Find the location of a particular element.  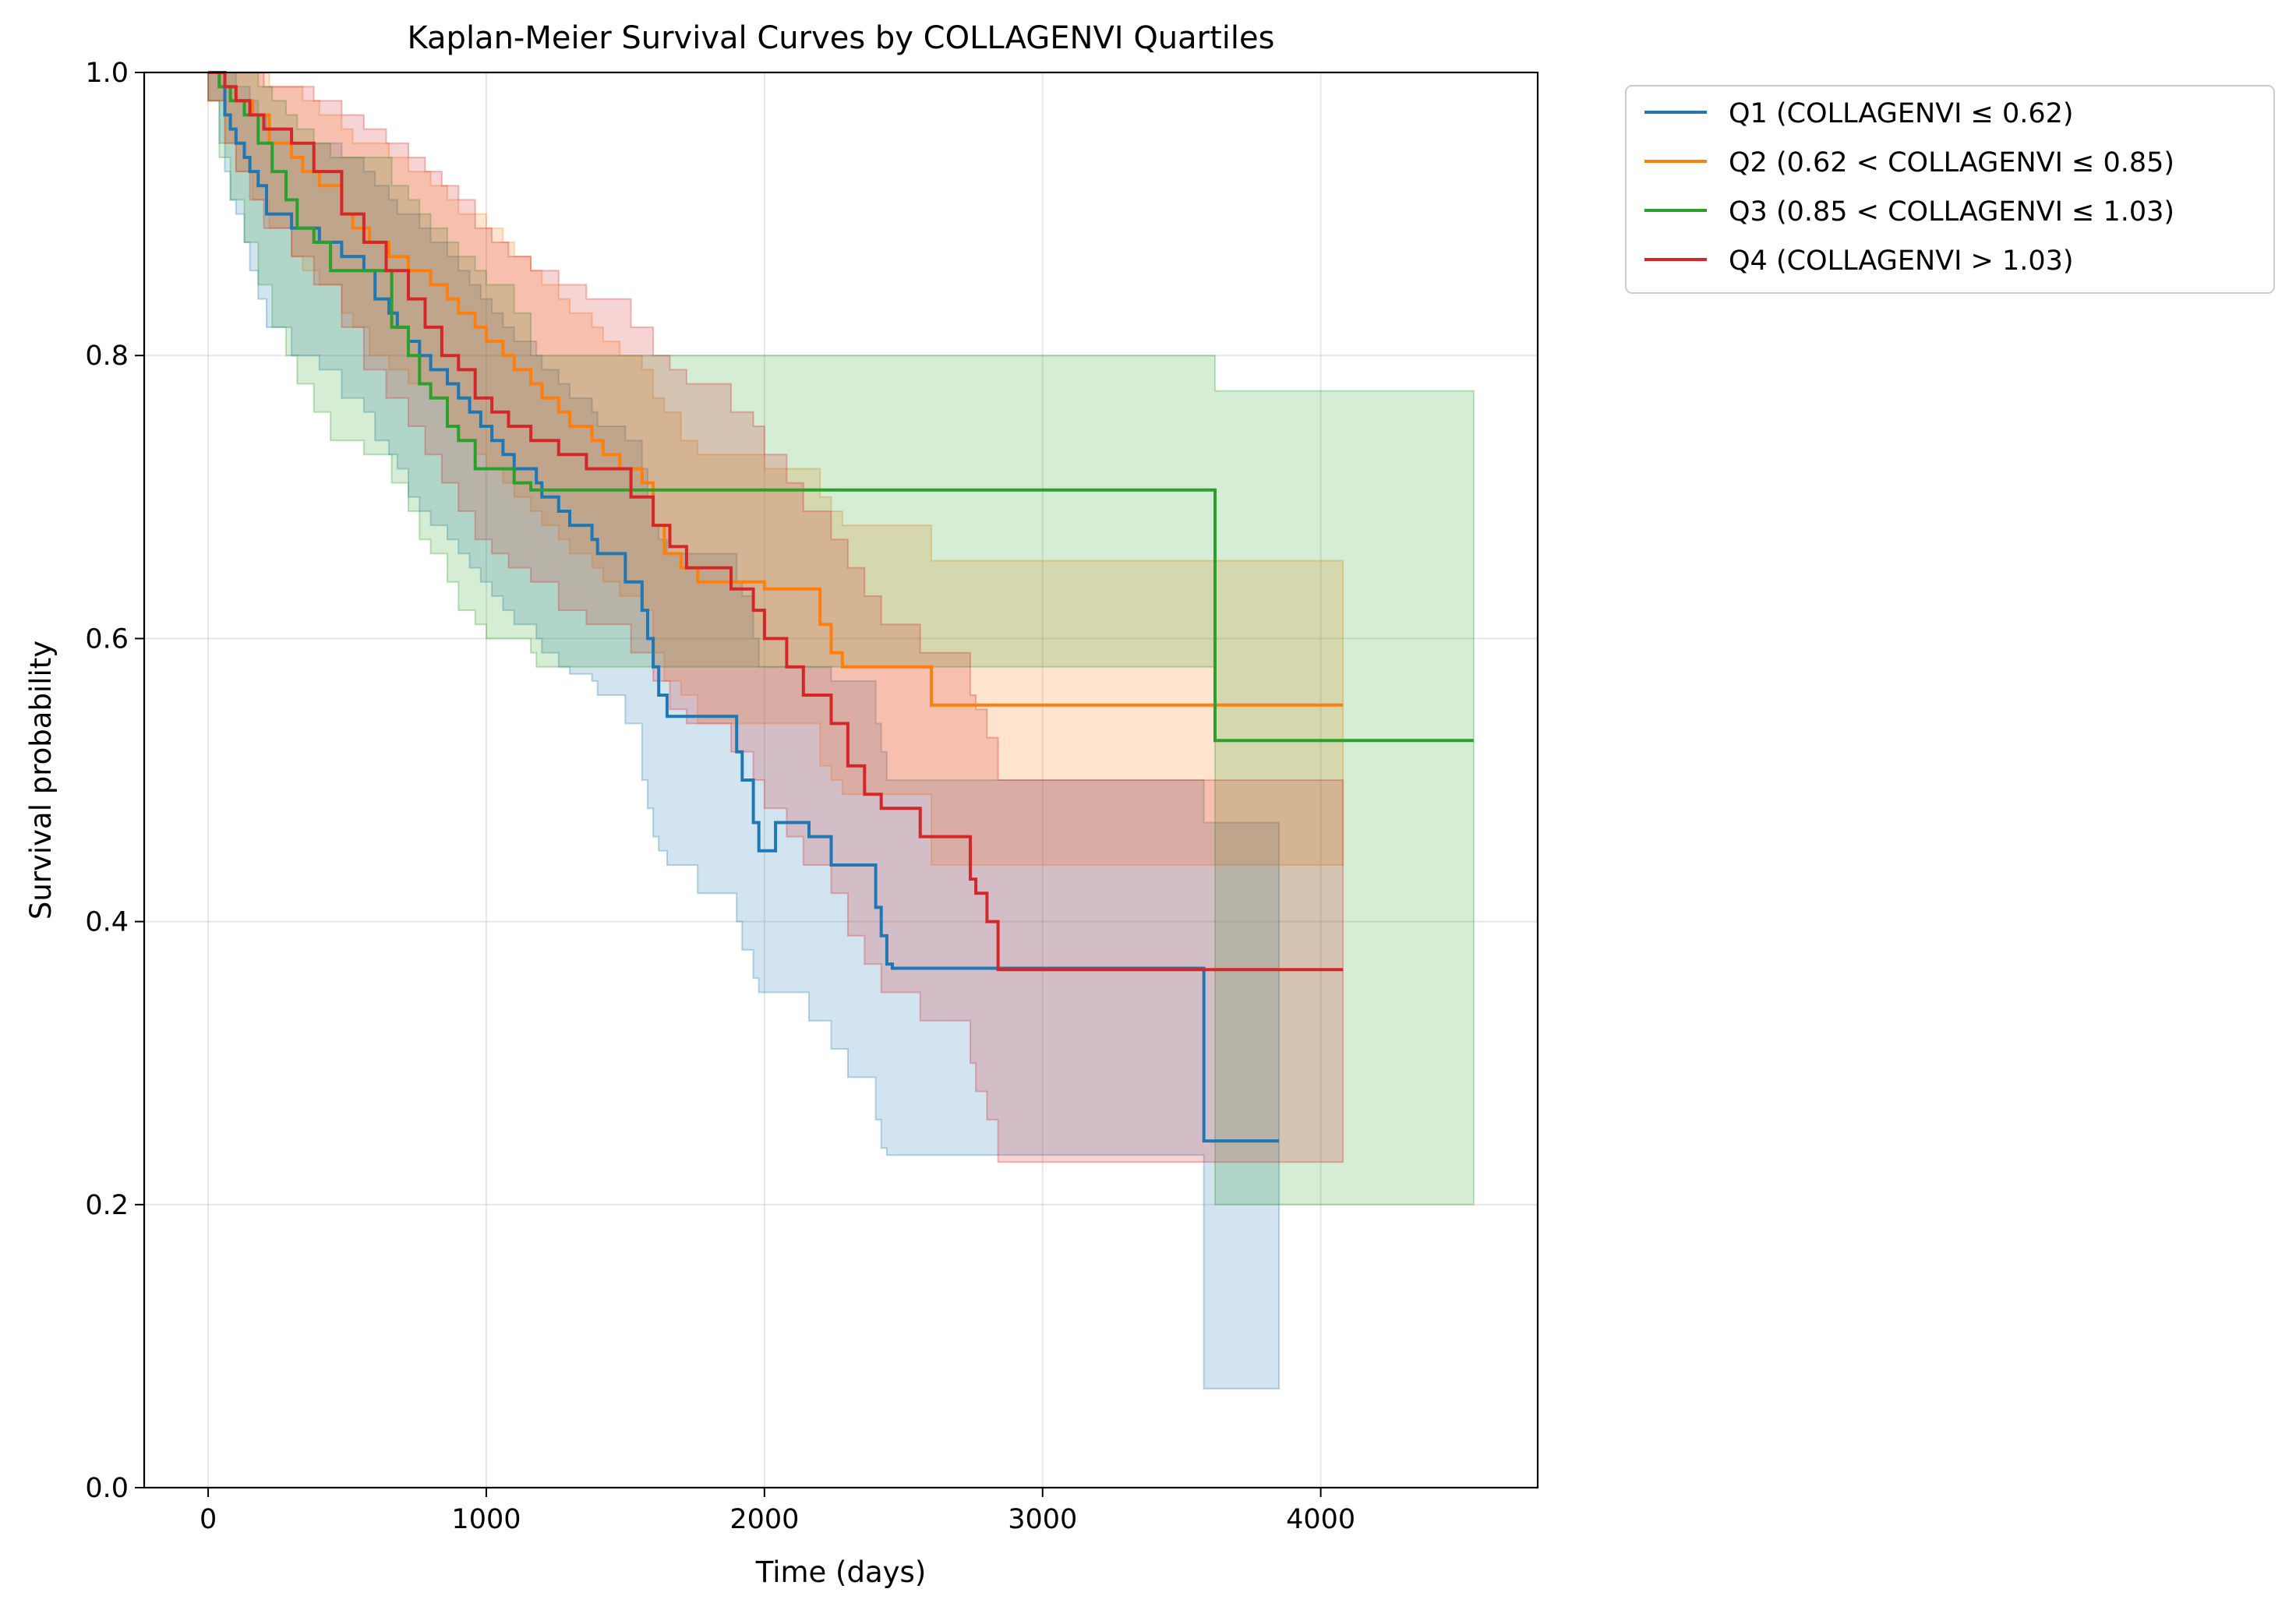

x-axis-label: Time (days) is located at coordinates (841, 1572).